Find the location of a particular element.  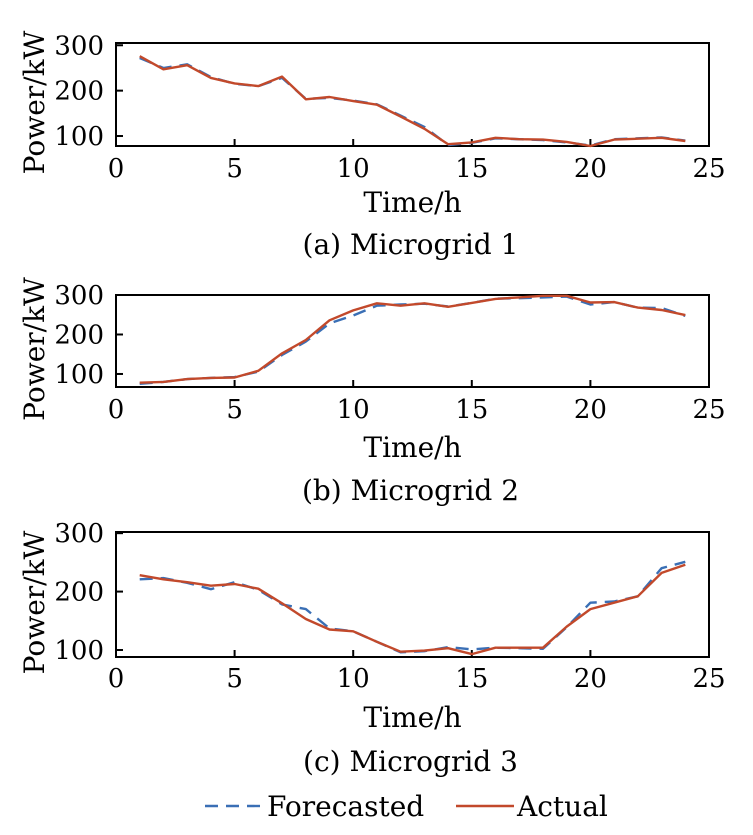

panel-caption: (b) Microgrid 2 is located at coordinates (410, 490).